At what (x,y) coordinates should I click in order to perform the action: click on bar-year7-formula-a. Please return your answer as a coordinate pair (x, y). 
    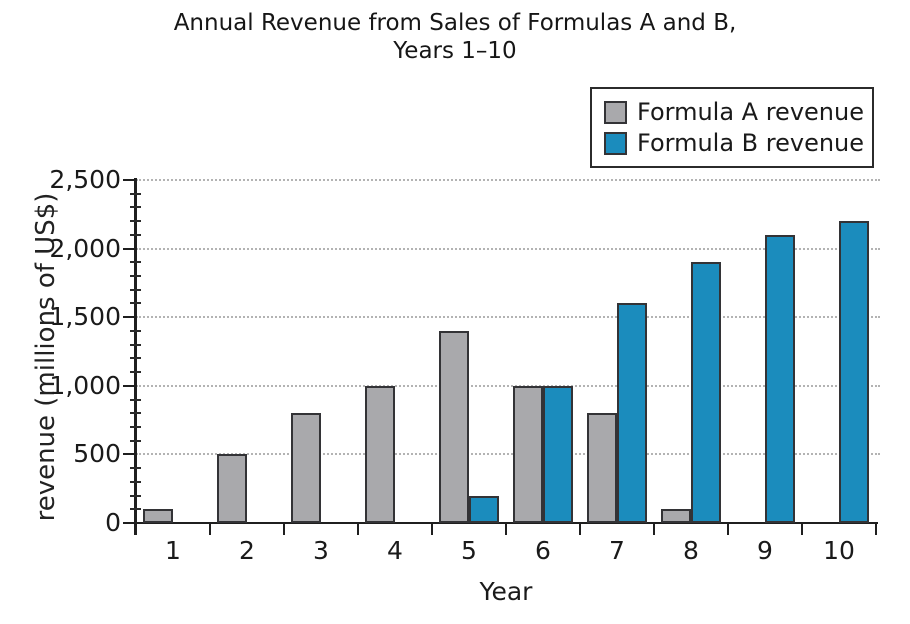
    Looking at the image, I should click on (602, 468).